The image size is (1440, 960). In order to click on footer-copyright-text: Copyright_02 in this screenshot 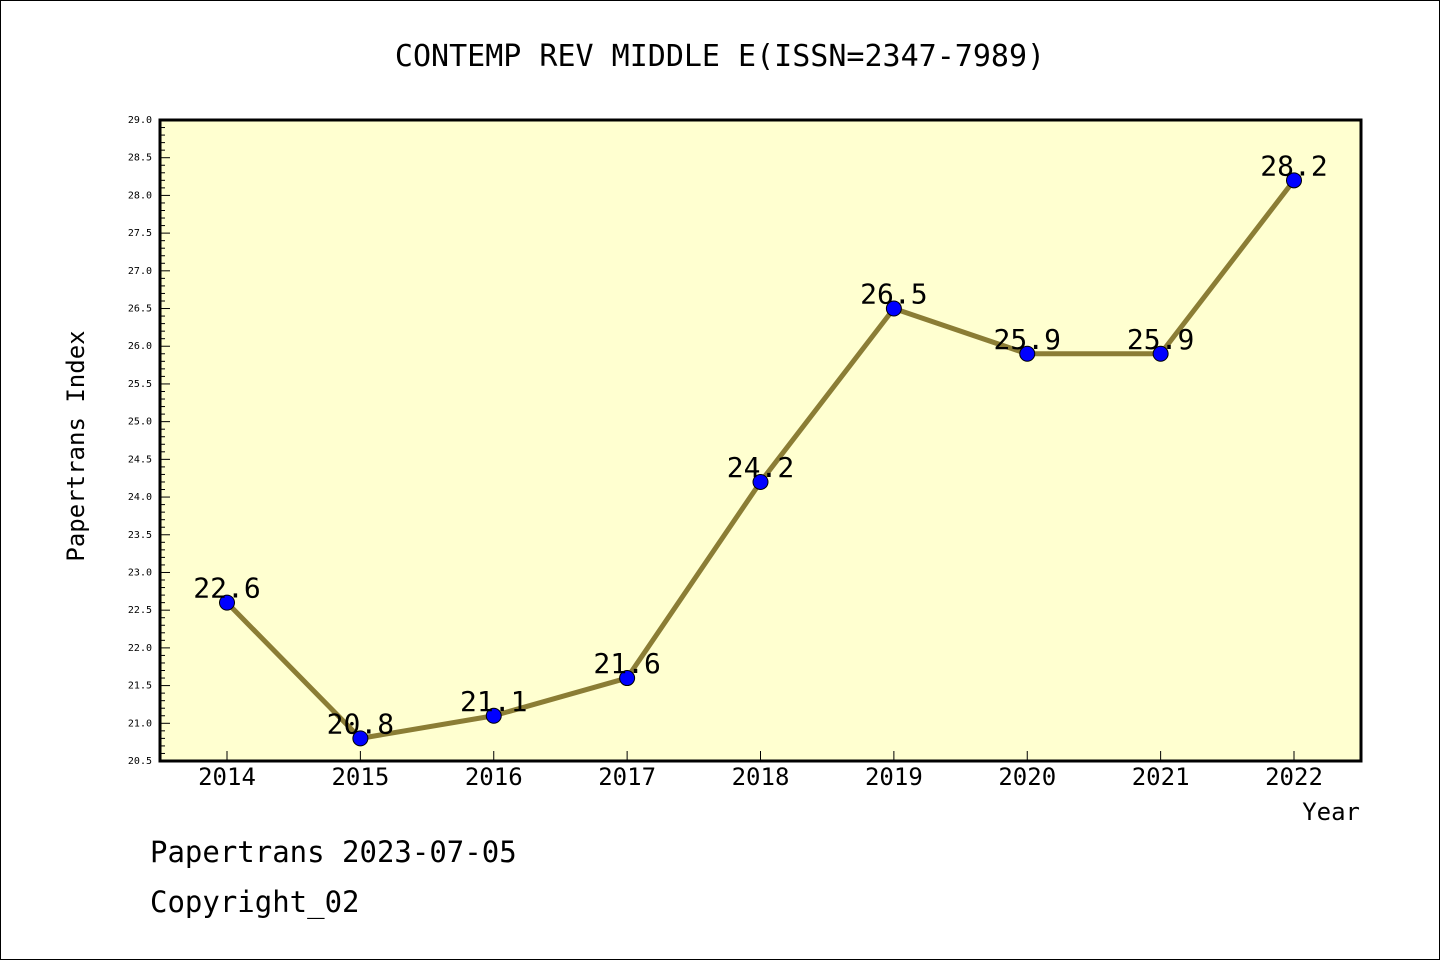, I will do `click(255, 902)`.